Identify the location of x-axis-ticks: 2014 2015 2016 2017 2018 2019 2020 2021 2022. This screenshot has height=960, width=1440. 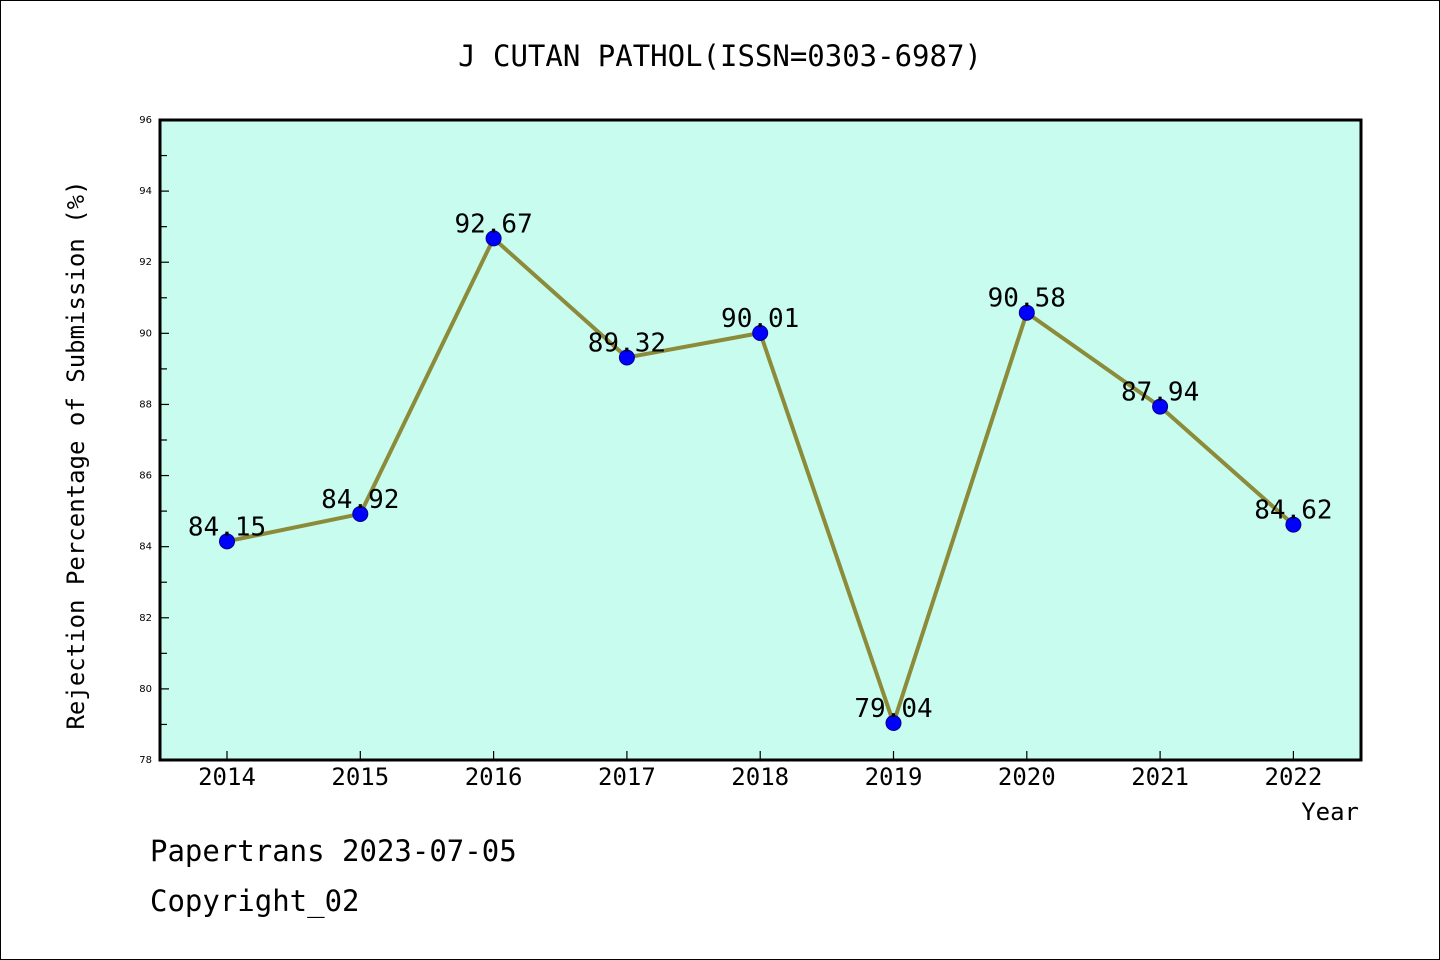
(760, 771).